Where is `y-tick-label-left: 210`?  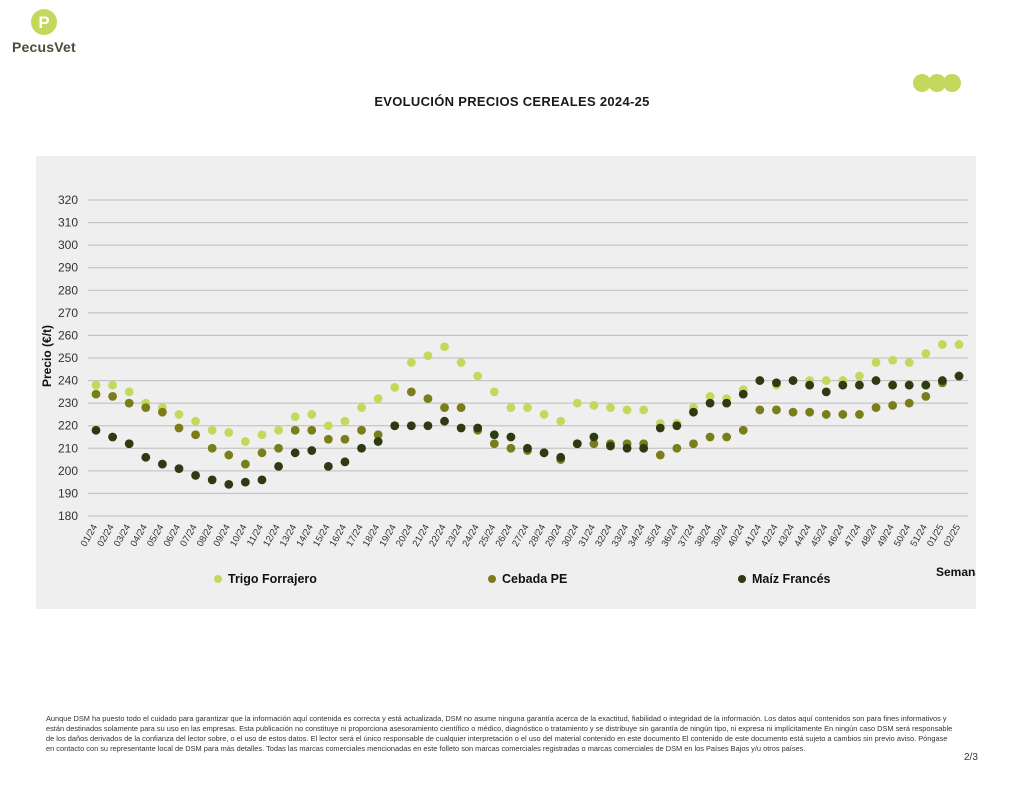 y-tick-label-left: 210 is located at coordinates (68, 448).